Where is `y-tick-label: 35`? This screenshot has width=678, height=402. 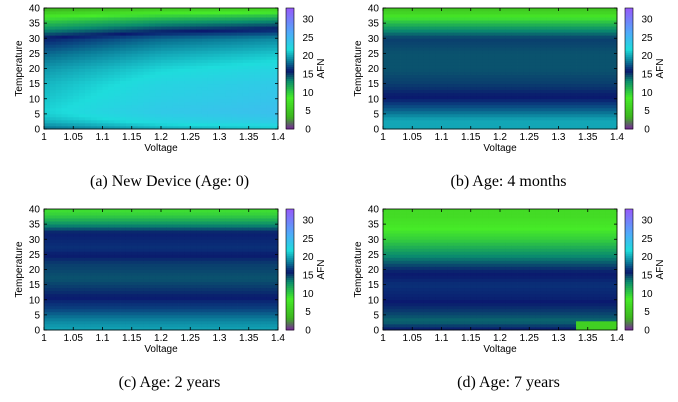
y-tick-label: 35 is located at coordinates (35, 24).